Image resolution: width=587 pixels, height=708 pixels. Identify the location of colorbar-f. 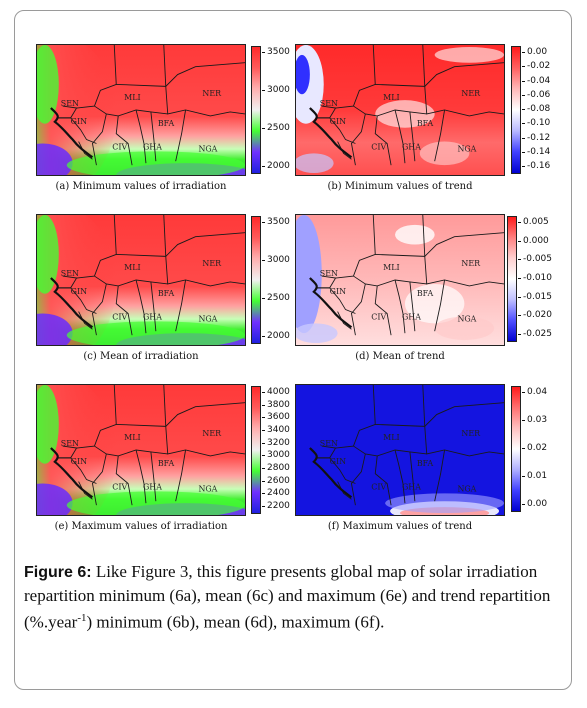
(516, 449).